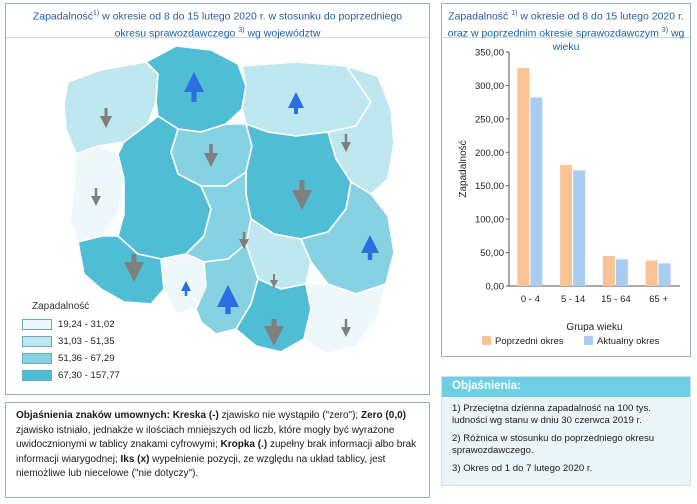  What do you see at coordinates (489, 119) in the screenshot?
I see `y-tick-label: 250,00` at bounding box center [489, 119].